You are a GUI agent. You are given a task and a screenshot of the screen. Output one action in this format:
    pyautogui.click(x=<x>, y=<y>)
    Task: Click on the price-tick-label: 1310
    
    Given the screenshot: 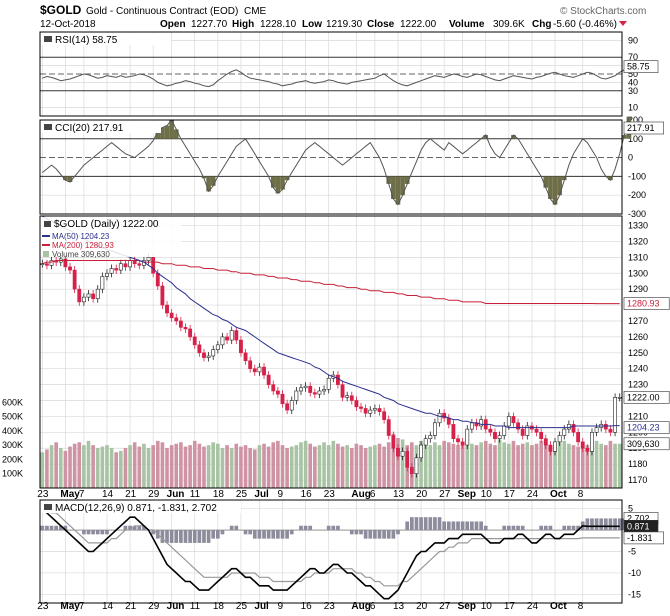 What is the action you would take?
    pyautogui.click(x=638, y=257)
    